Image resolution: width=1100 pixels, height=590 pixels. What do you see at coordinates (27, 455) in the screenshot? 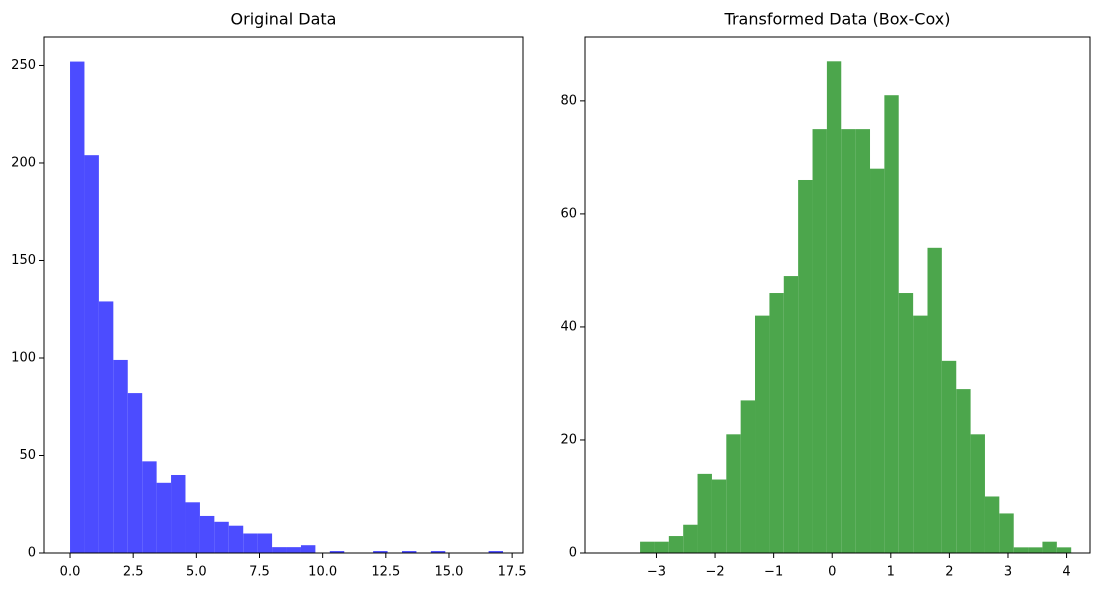
I see `y-tick-label: 50` at bounding box center [27, 455].